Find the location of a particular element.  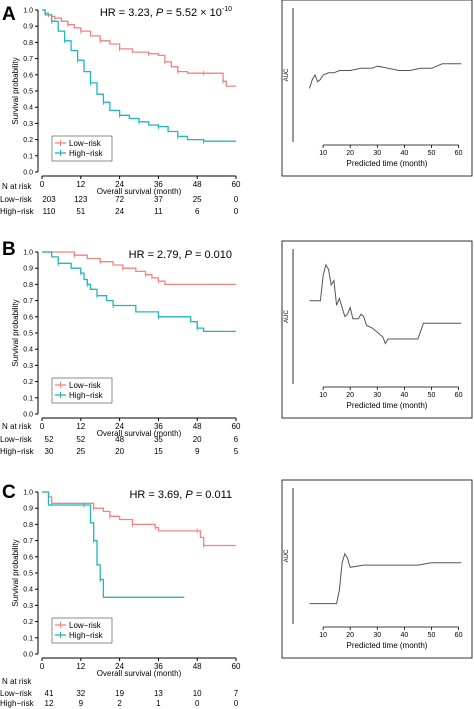

auc-x-tick-label: 10 is located at coordinates (323, 153).